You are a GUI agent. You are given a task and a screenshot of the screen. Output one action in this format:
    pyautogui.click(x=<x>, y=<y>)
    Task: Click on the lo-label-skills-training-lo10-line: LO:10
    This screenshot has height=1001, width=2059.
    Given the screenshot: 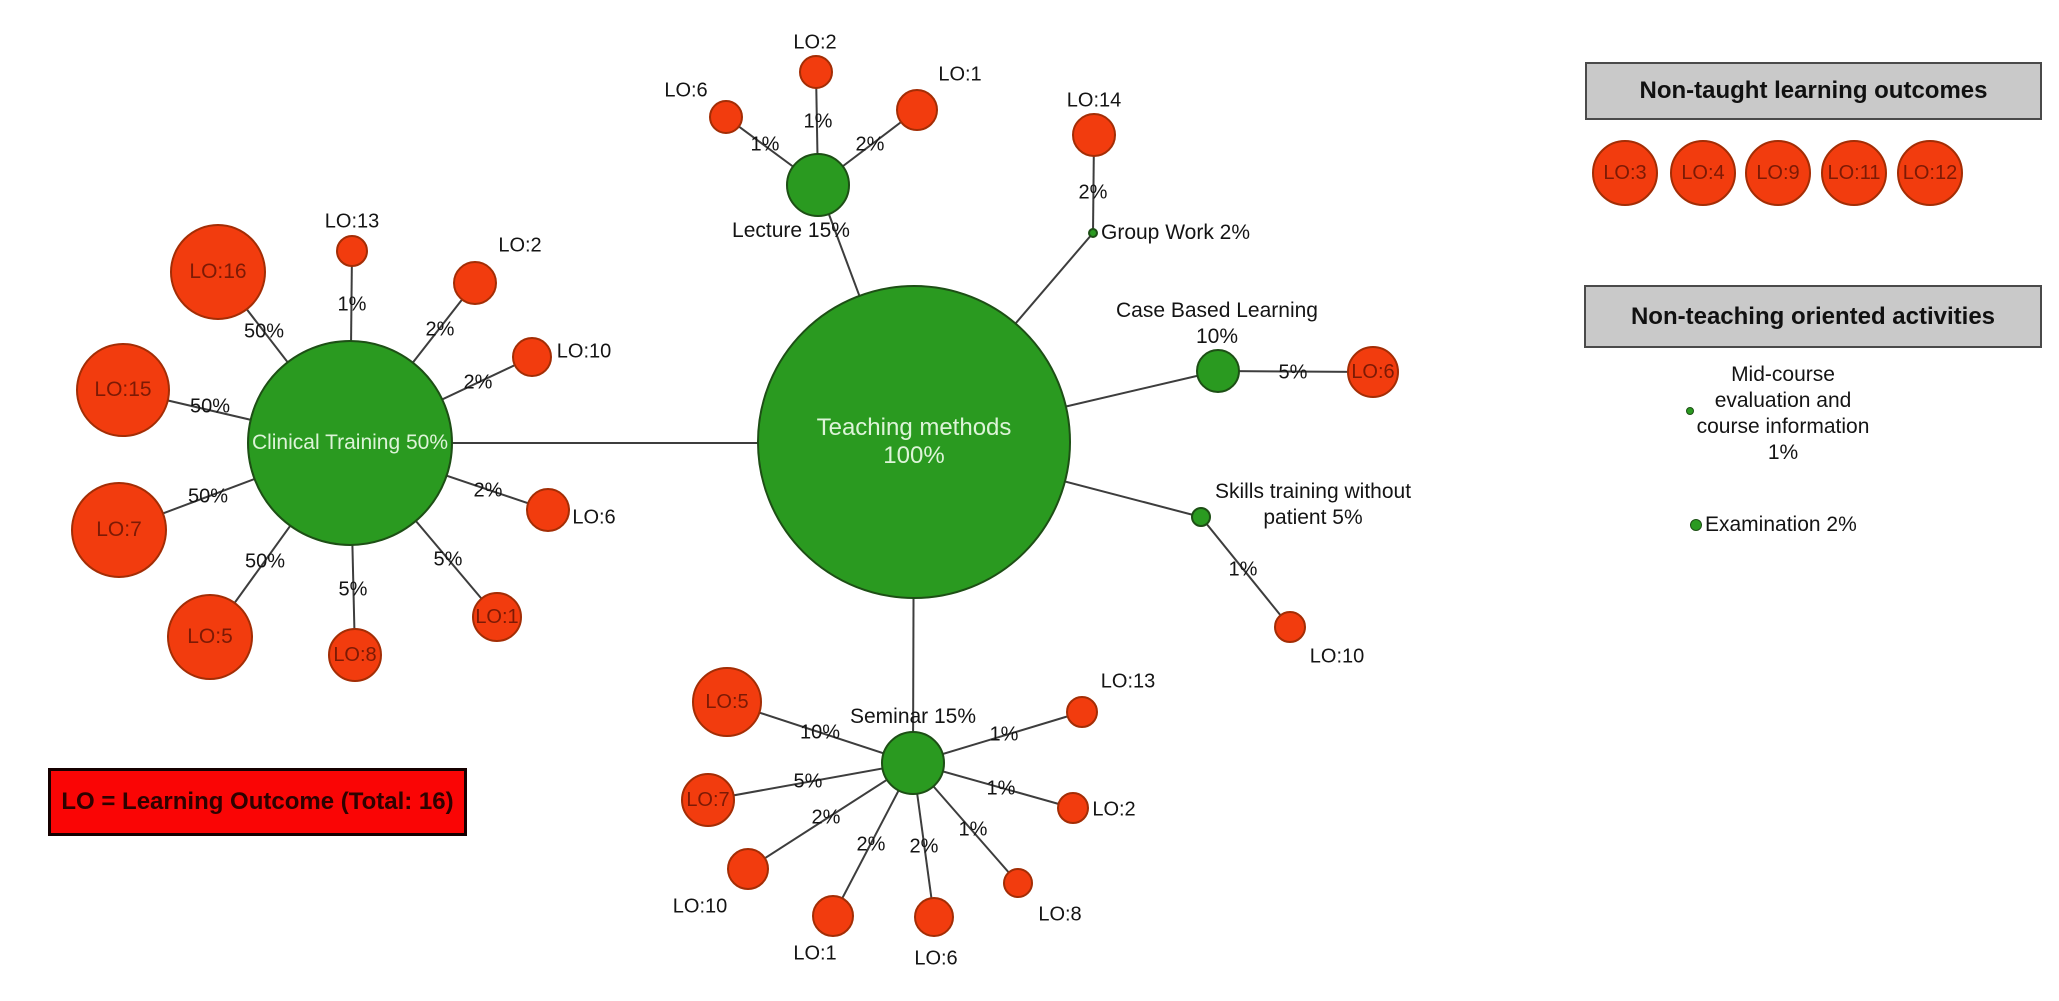 What is the action you would take?
    pyautogui.click(x=1337, y=656)
    